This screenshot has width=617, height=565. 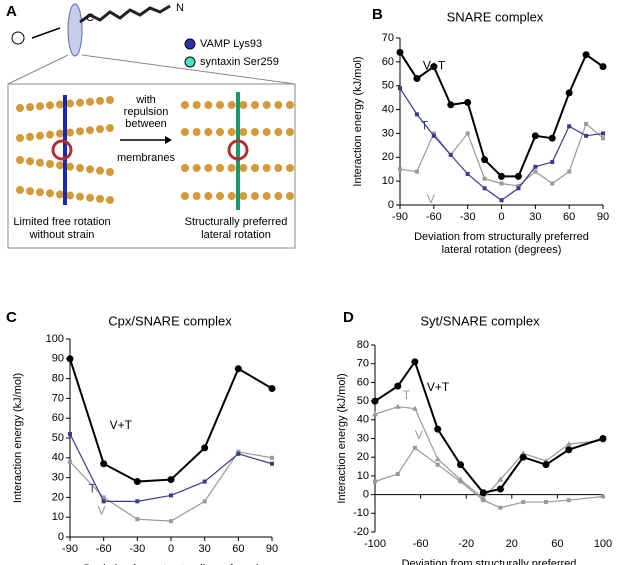 What do you see at coordinates (146, 124) in the screenshot?
I see `arrow-text: between` at bounding box center [146, 124].